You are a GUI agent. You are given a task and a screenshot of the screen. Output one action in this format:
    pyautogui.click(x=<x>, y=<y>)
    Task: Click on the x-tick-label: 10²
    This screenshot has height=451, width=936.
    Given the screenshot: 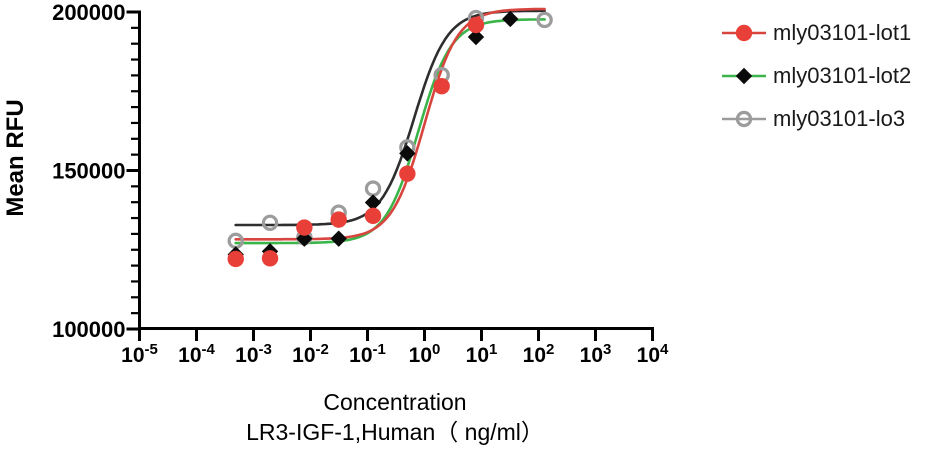 What is the action you would take?
    pyautogui.click(x=539, y=354)
    